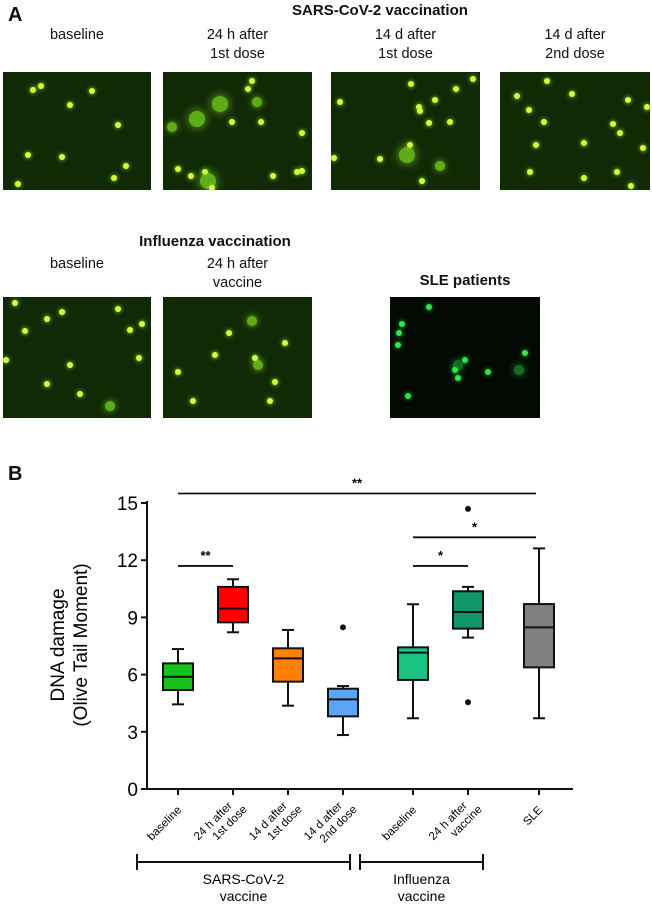 The width and height of the screenshot is (652, 908). Describe the element at coordinates (237, 273) in the screenshot. I see `flu-label-1: 24 h after vaccine` at that location.